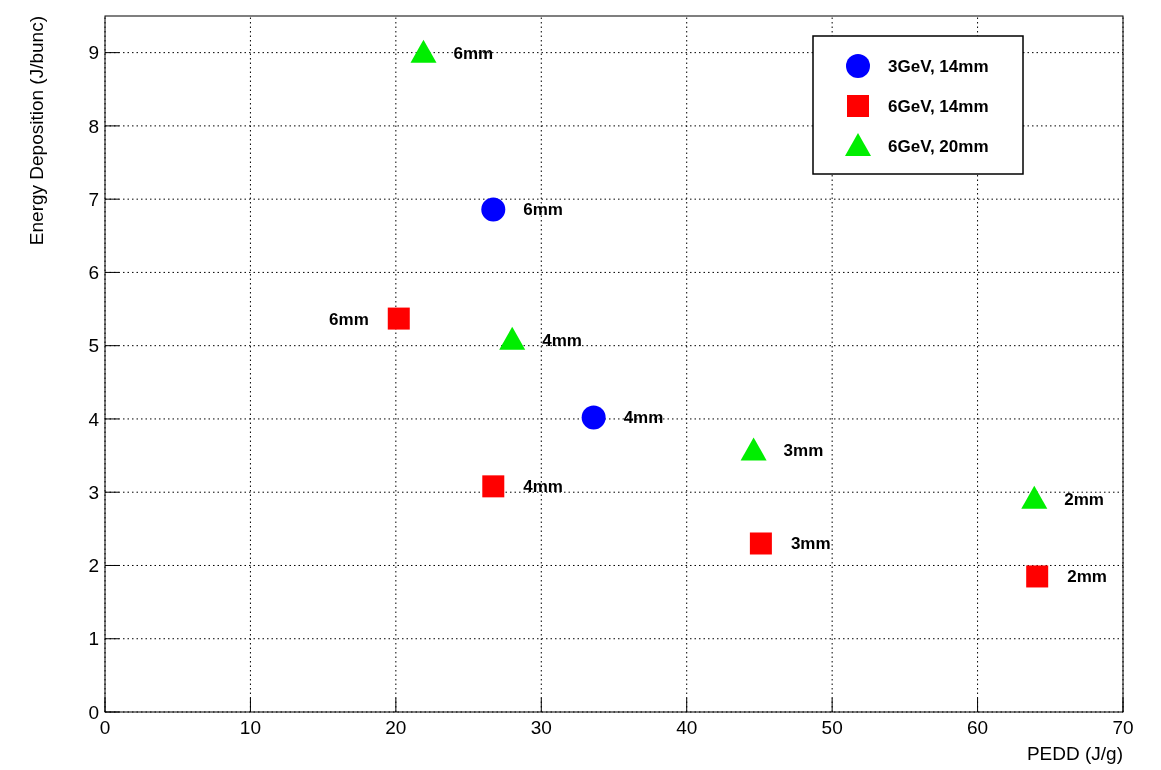  Describe the element at coordinates (93, 53) in the screenshot. I see `y-tick-label: 9` at that location.